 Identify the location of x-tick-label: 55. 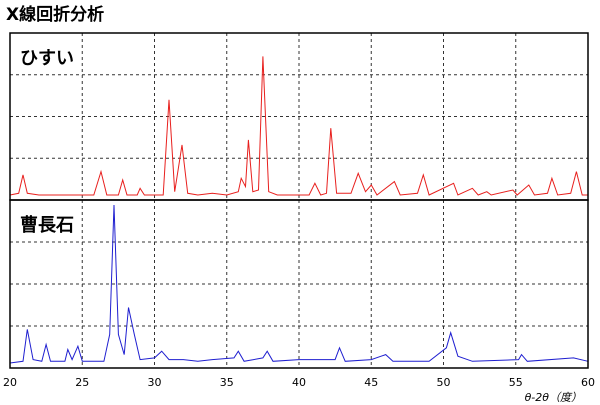
(516, 382).